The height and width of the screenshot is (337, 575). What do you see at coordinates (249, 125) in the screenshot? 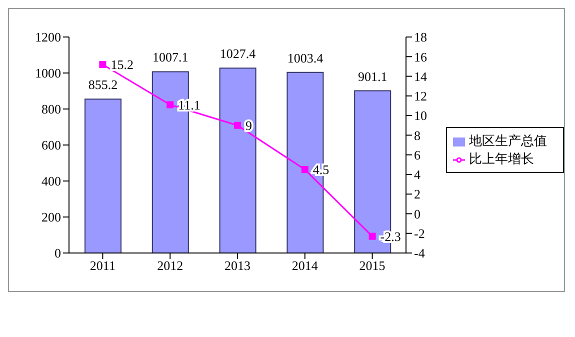
I see `data-label: 9` at bounding box center [249, 125].